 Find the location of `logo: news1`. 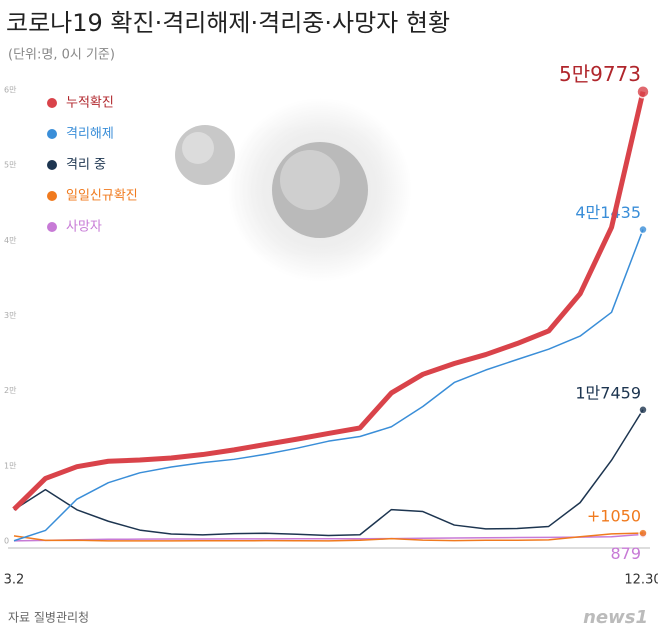

logo: news1 is located at coordinates (615, 617).